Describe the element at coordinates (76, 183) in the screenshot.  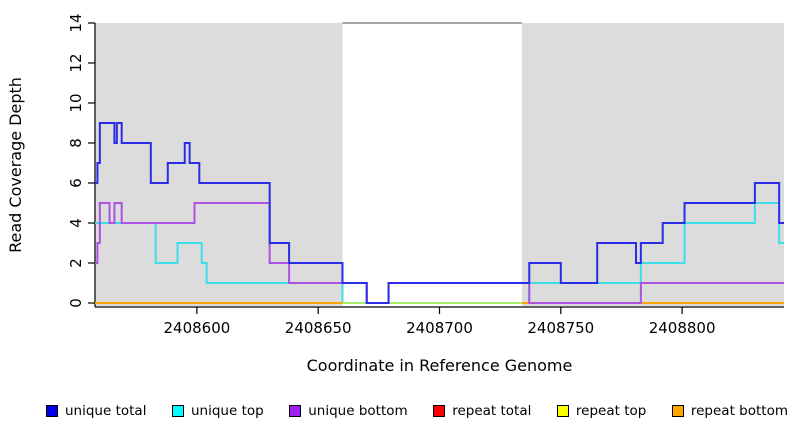
I see `y-tick-label: 6` at that location.